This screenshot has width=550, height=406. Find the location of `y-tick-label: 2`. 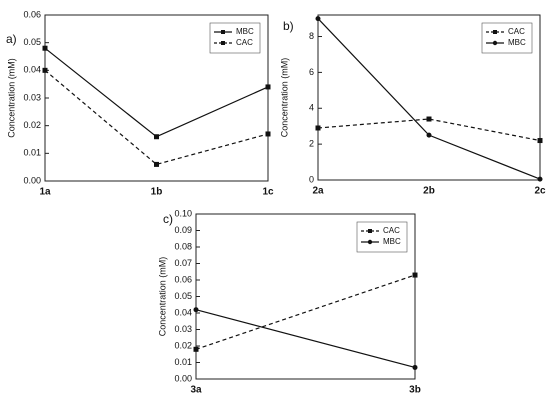

y-tick-label: 2 is located at coordinates (311, 144).